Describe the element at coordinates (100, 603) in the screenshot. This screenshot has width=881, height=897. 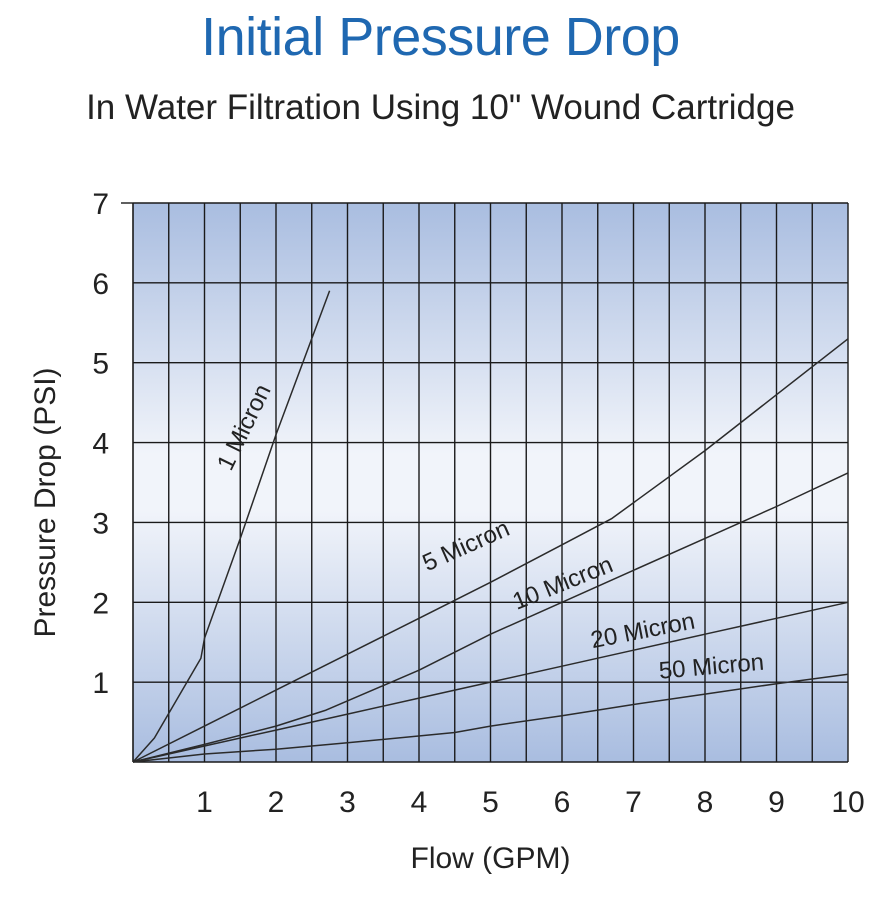
I see `y-tick-label: 2` at that location.